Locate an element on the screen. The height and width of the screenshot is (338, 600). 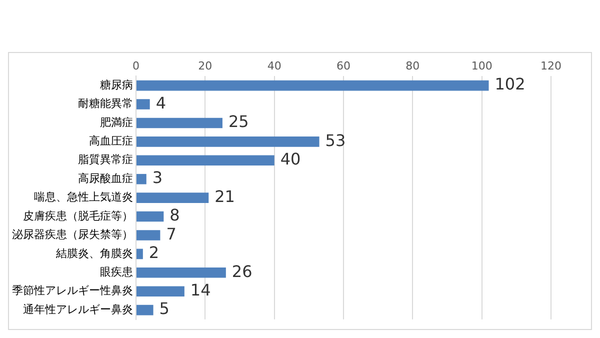
y-tick-label: 季節性アレルギー性鼻炎 is located at coordinates (72, 291).